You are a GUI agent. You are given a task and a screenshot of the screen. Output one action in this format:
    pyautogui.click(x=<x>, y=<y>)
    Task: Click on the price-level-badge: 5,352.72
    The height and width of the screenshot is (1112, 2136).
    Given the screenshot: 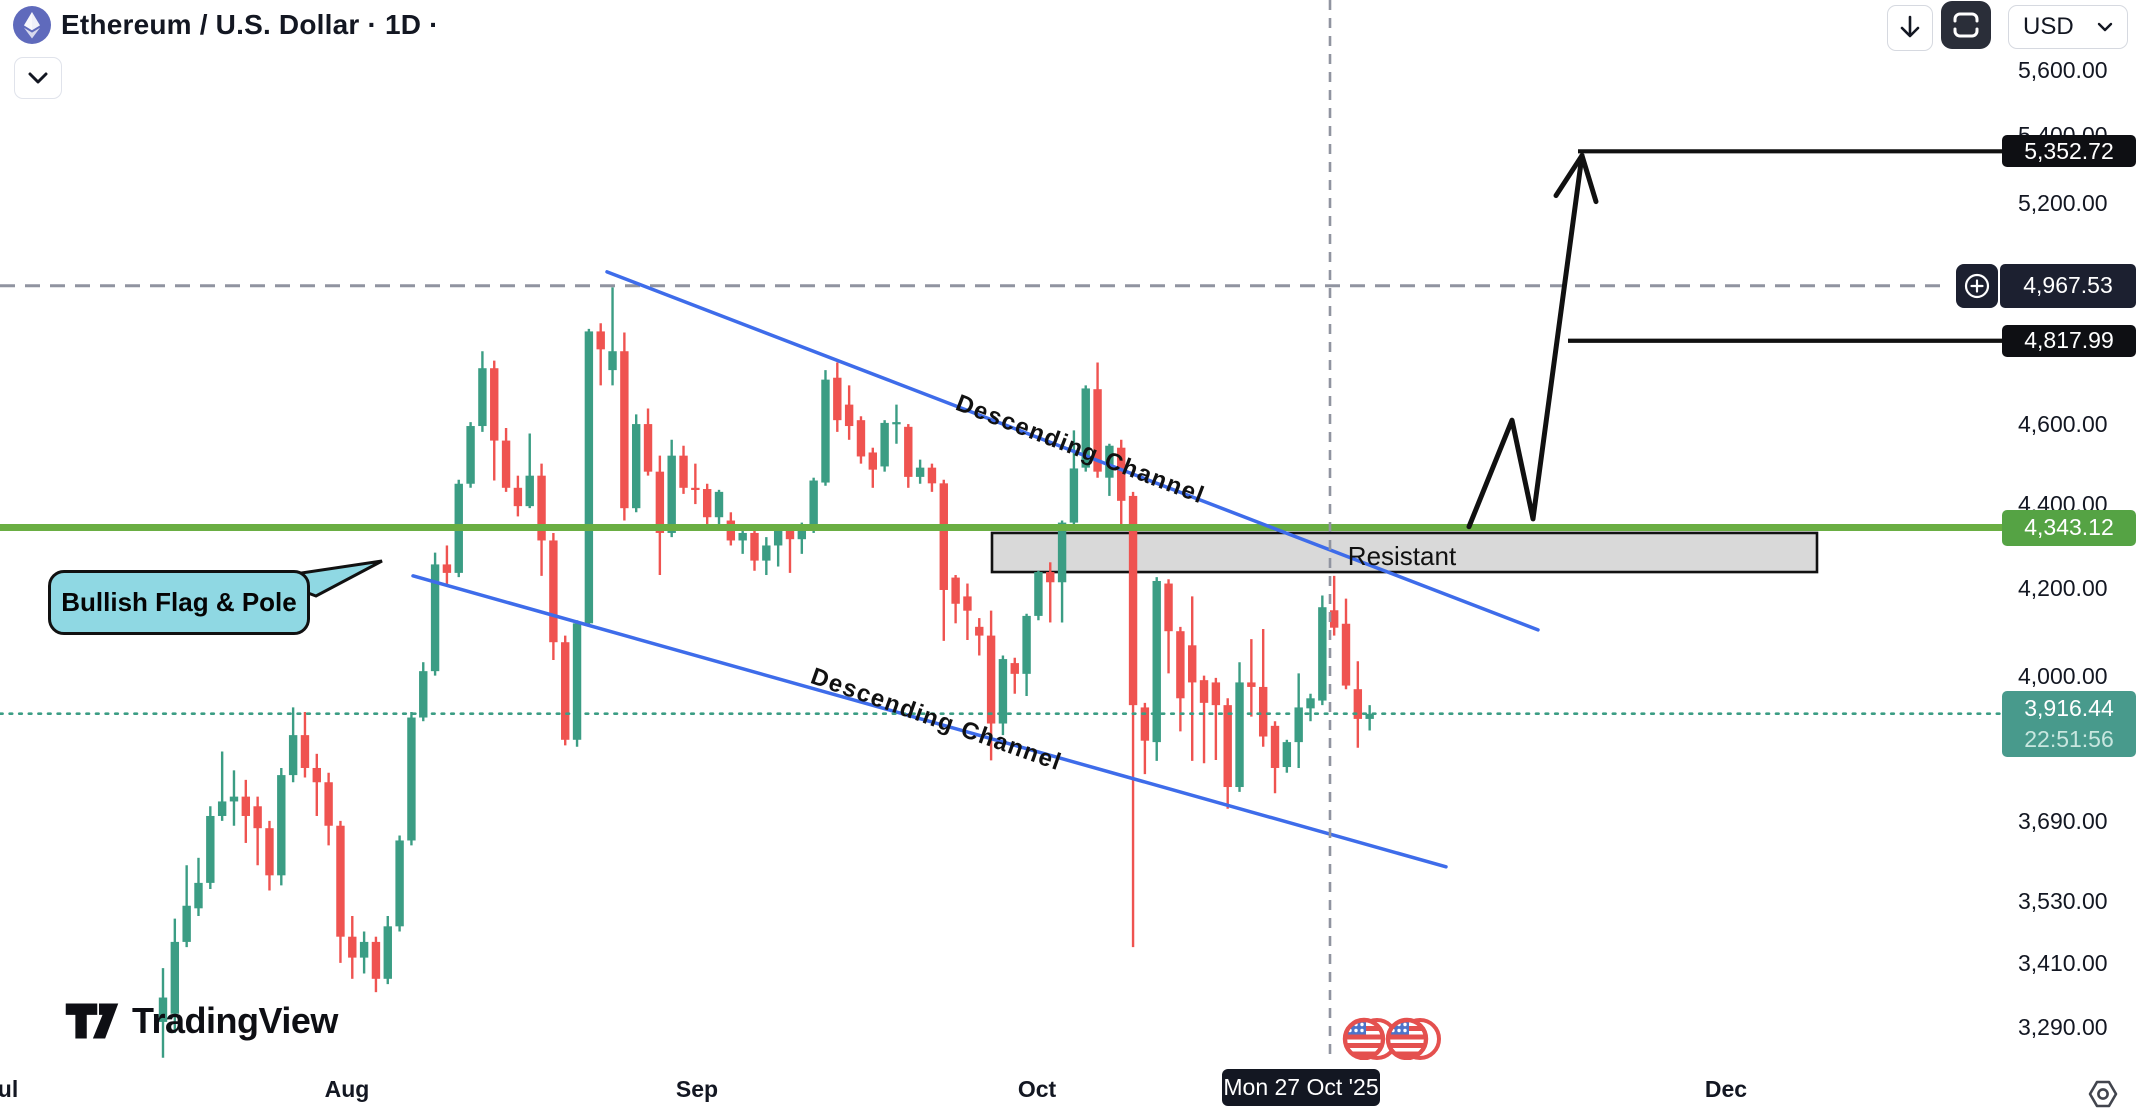 What is the action you would take?
    pyautogui.click(x=2069, y=151)
    